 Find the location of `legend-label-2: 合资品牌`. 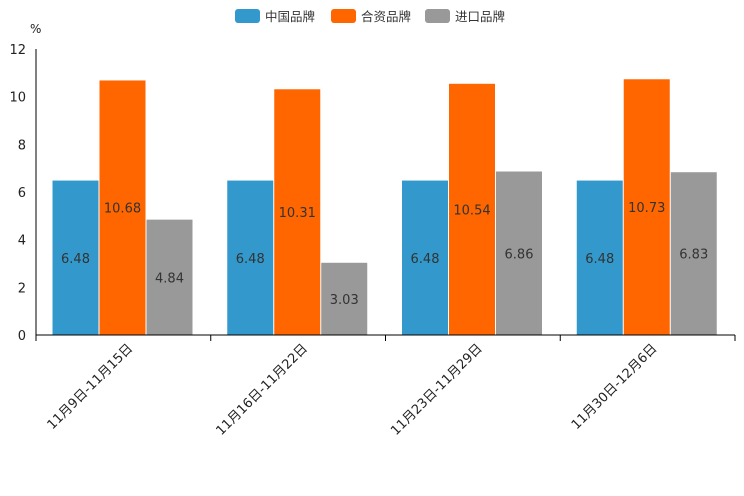

legend-label-2: 合资品牌 is located at coordinates (386, 16).